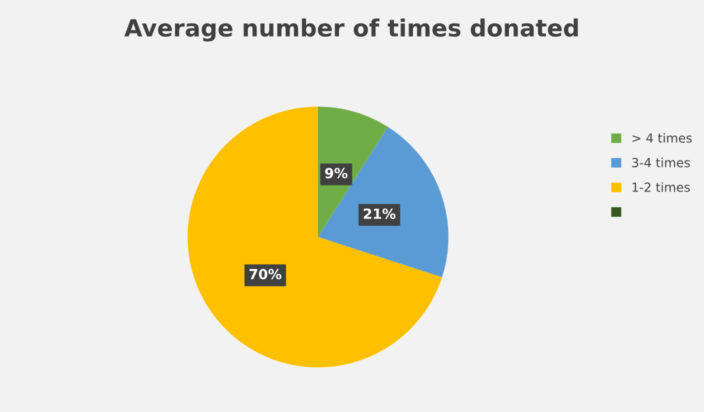  I want to click on legend-label: 3-4 times, so click(661, 163).